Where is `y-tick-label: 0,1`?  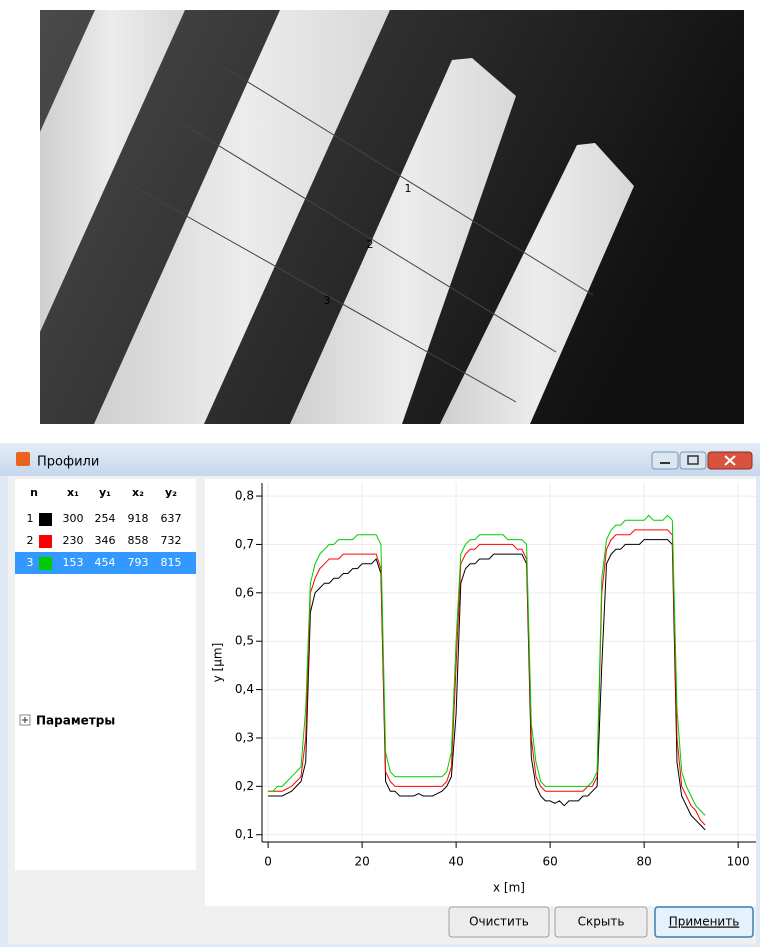
y-tick-label: 0,1 is located at coordinates (244, 834).